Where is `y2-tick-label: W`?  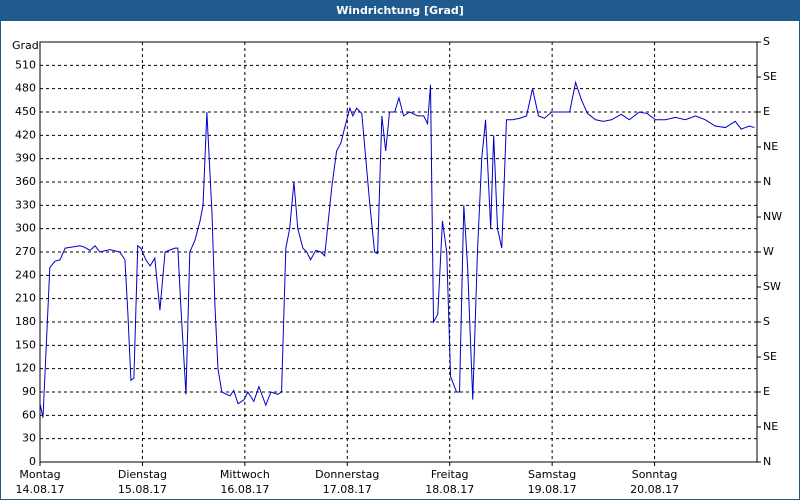
y2-tick-label: W is located at coordinates (768, 251).